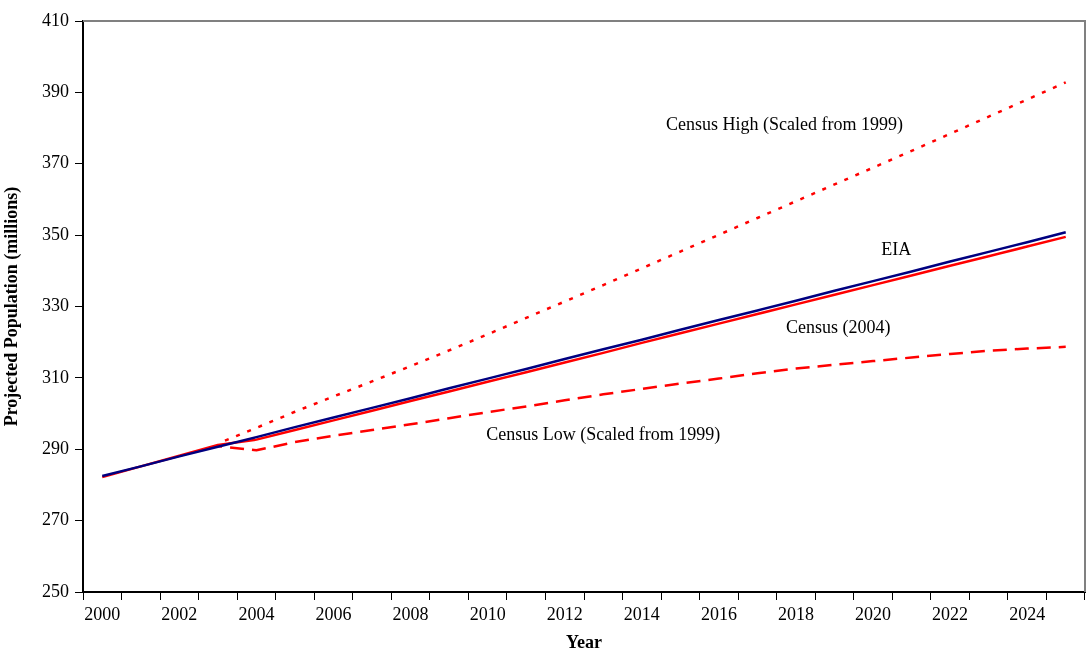  What do you see at coordinates (55, 305) in the screenshot?
I see `y-tick-label: 330` at bounding box center [55, 305].